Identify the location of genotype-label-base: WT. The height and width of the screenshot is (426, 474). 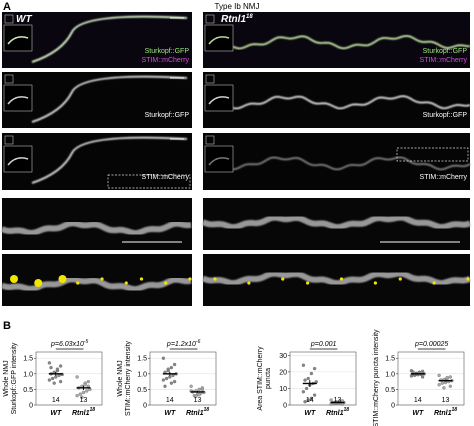
(24, 19).